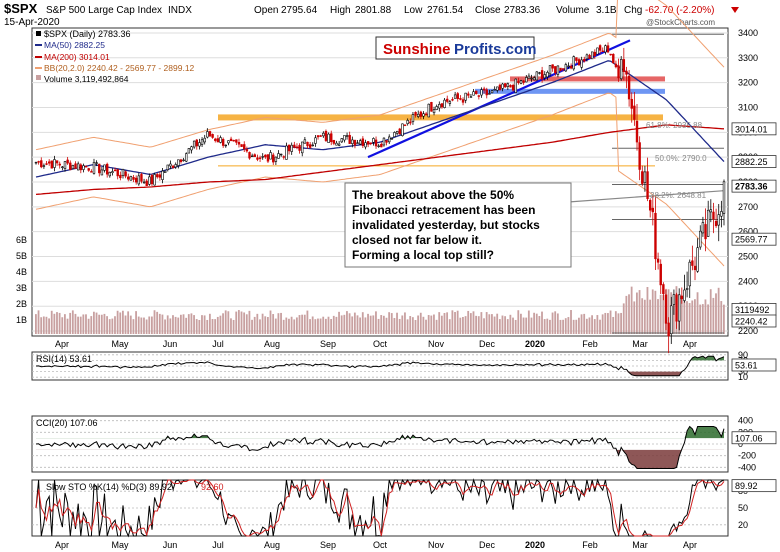 Image resolution: width=780 pixels, height=552 pixels. Describe the element at coordinates (748, 281) in the screenshot. I see `price-tick-label: 2400` at that location.